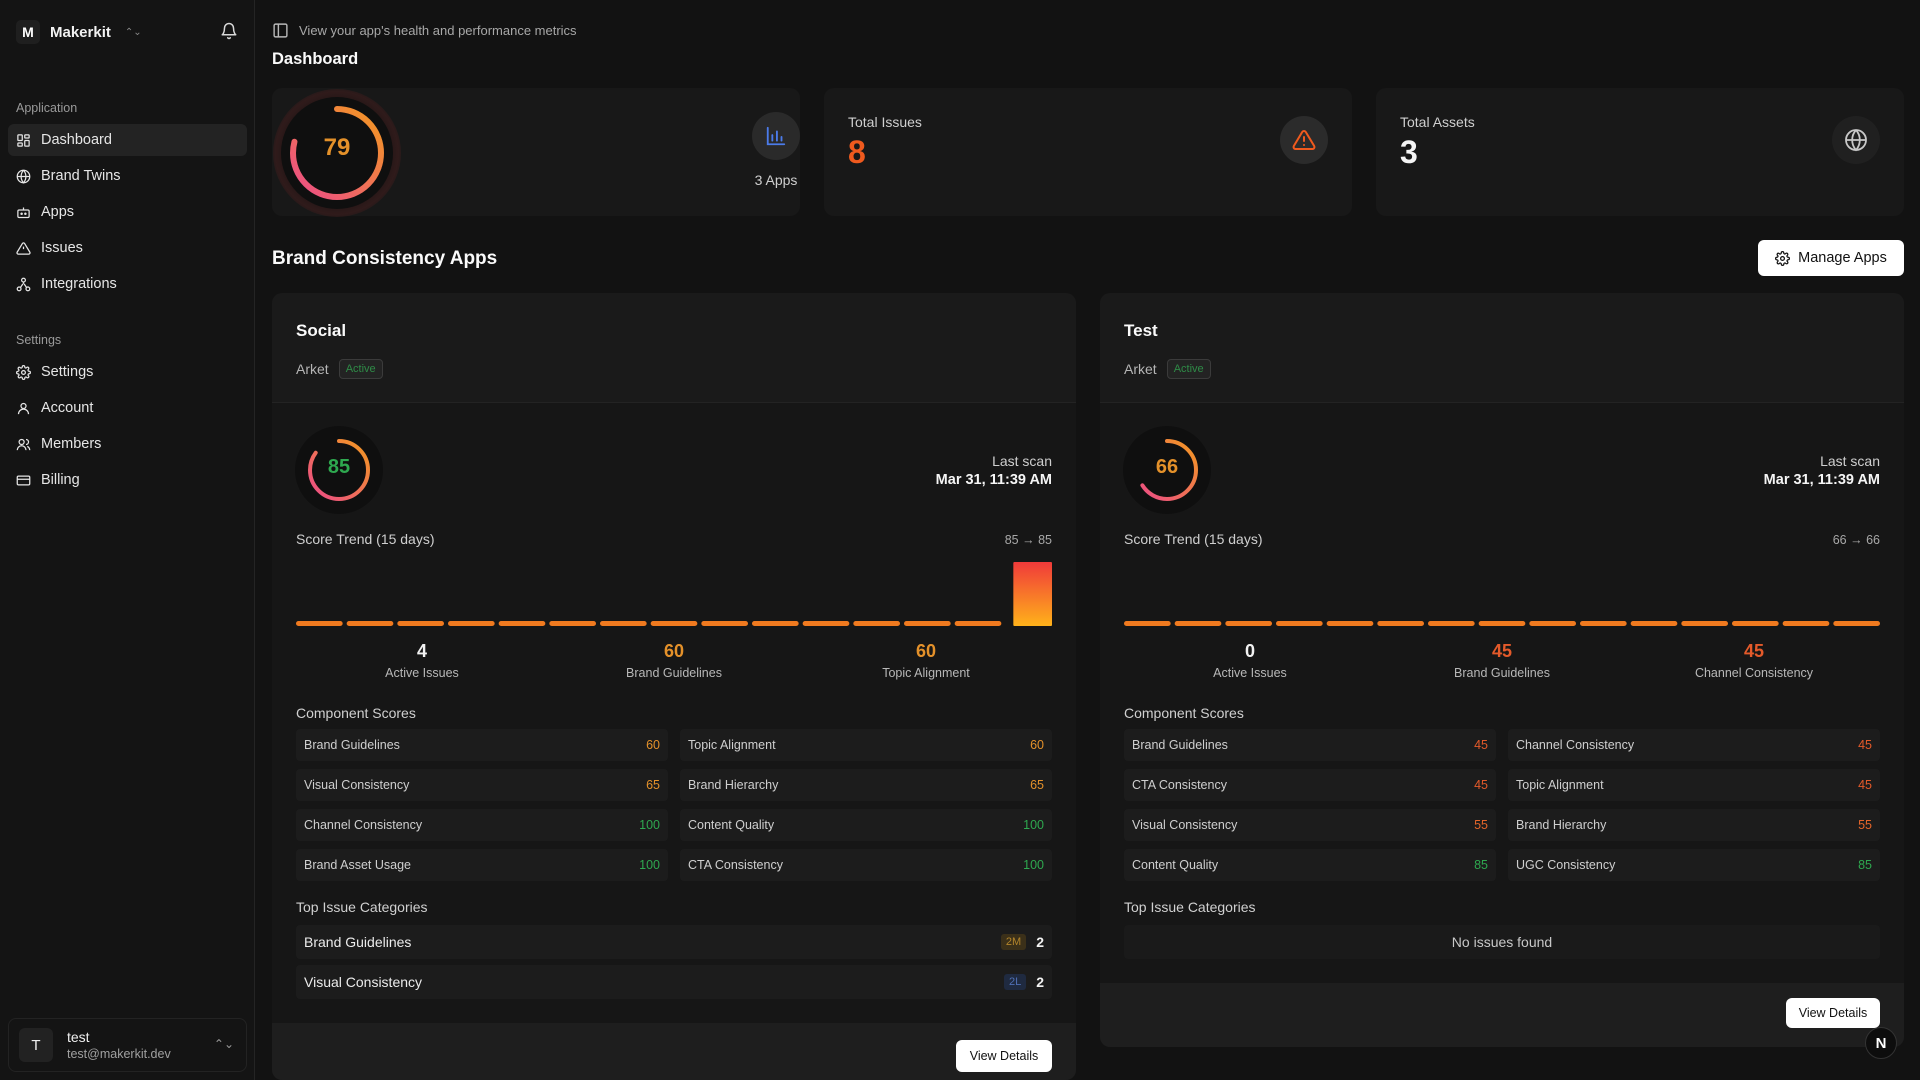  What do you see at coordinates (1188, 369) in the screenshot?
I see `status-badge: Active` at bounding box center [1188, 369].